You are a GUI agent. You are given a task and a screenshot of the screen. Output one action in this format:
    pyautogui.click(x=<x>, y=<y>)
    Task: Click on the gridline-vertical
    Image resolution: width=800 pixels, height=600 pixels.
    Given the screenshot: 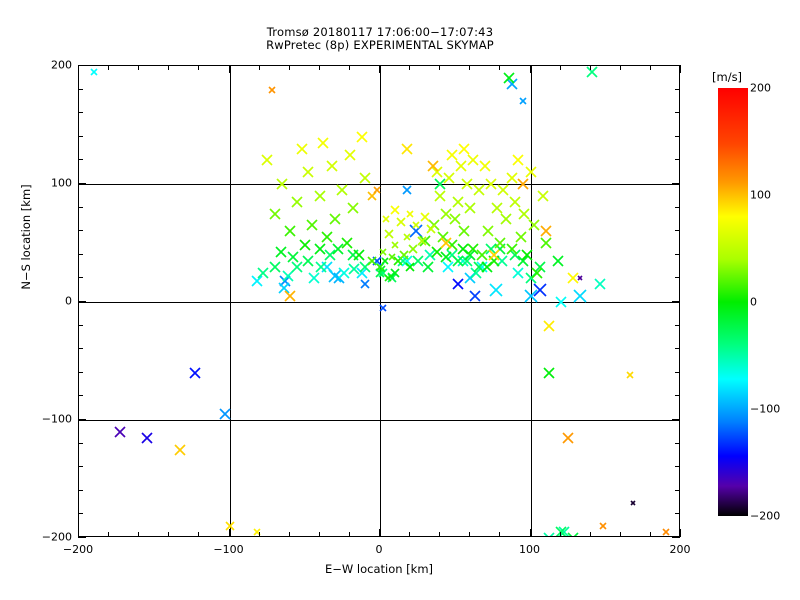 What is the action you would take?
    pyautogui.click(x=531, y=301)
    